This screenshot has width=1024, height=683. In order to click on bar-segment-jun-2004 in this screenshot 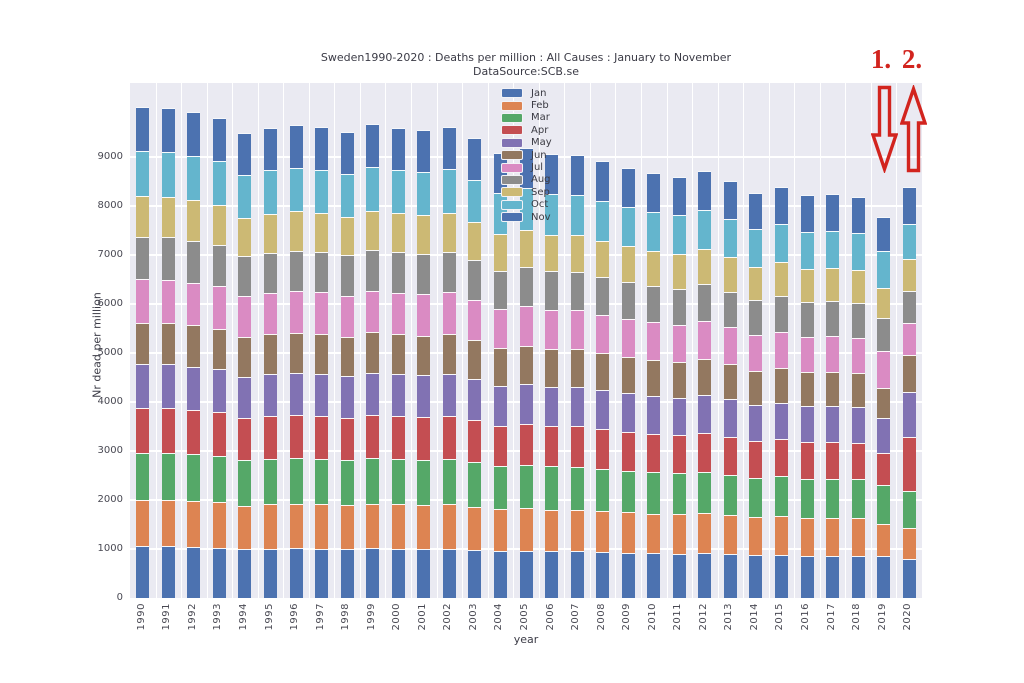, I will do `click(500, 367)`.